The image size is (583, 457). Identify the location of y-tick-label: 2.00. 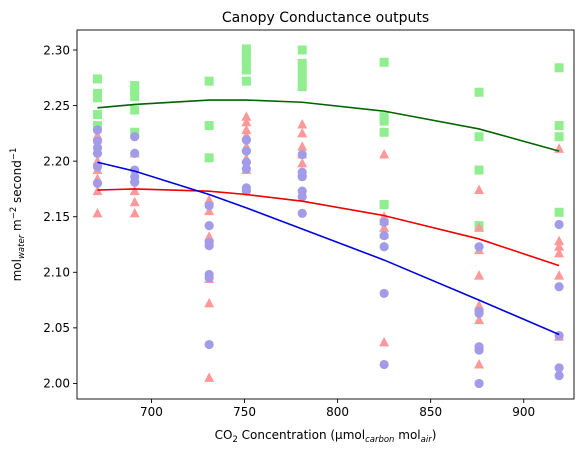
(56, 384).